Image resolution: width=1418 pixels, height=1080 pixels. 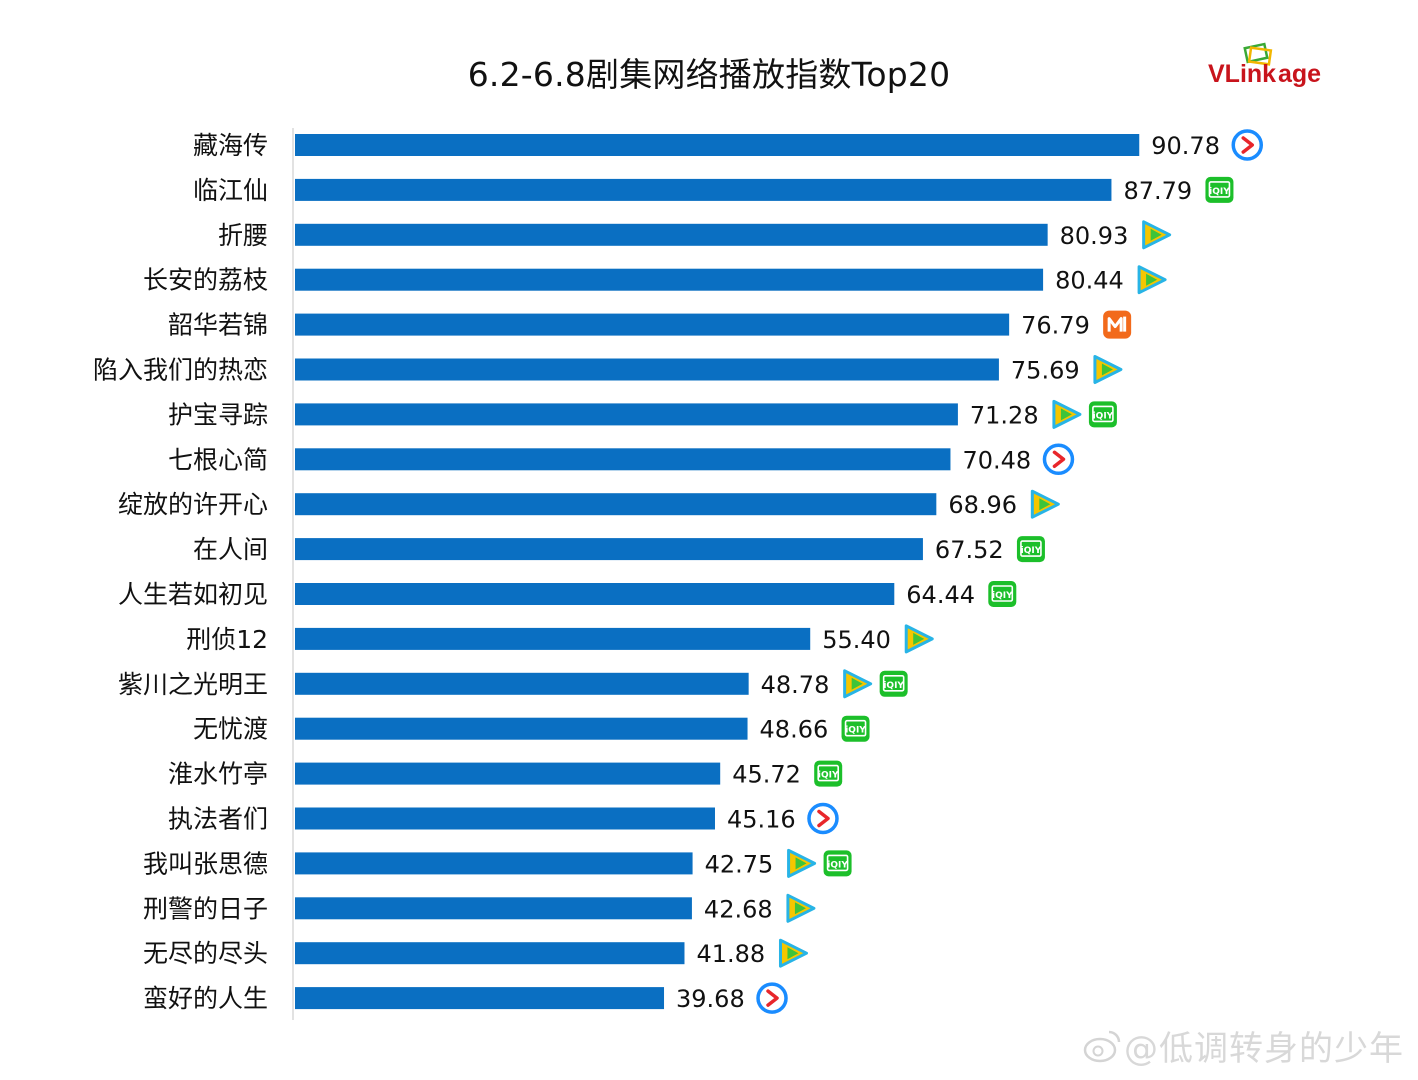 I want to click on value-label: 70.48, so click(x=996, y=460).